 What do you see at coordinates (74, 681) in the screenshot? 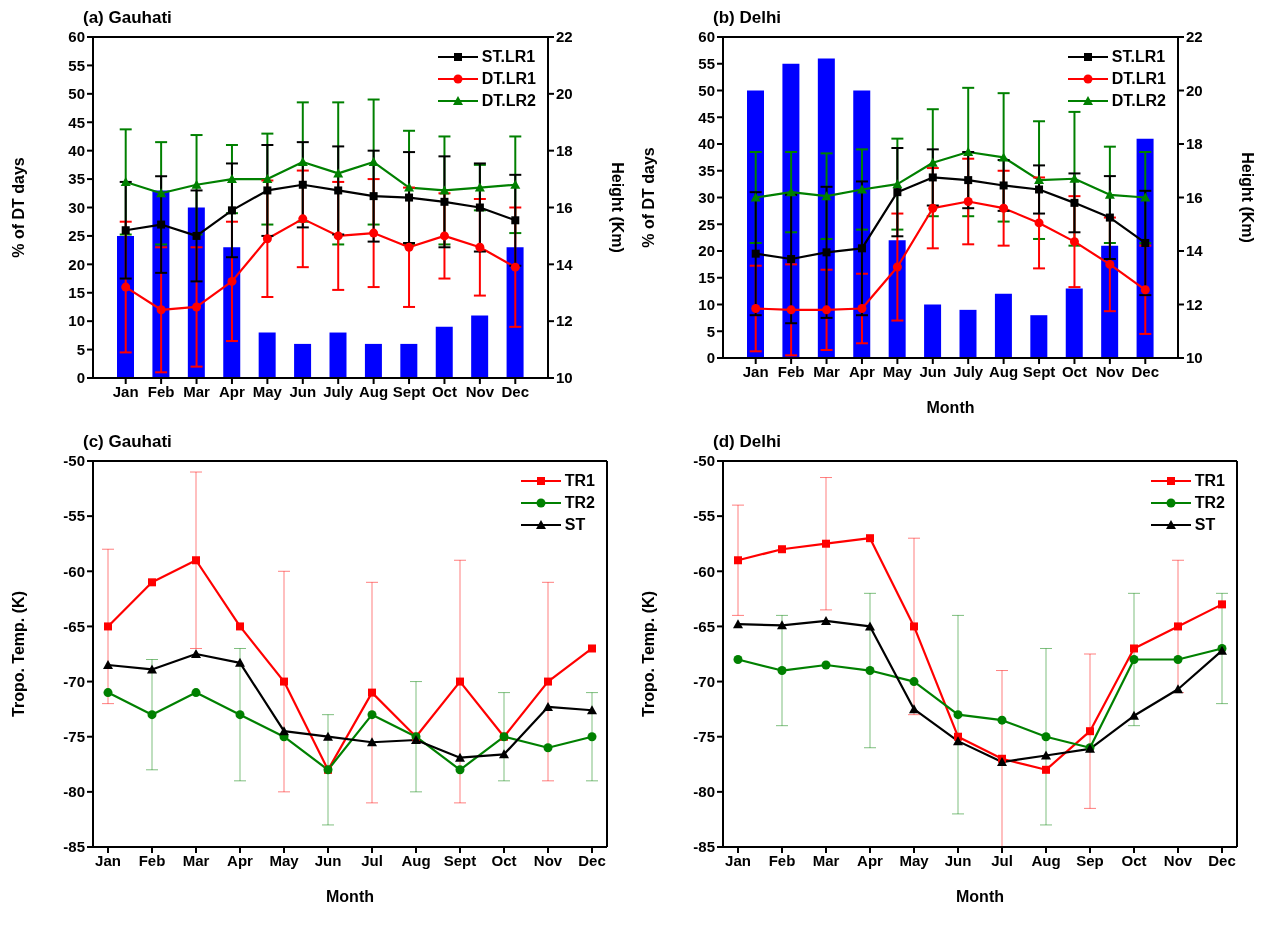
I see `y-tick-label: -70` at bounding box center [74, 681].